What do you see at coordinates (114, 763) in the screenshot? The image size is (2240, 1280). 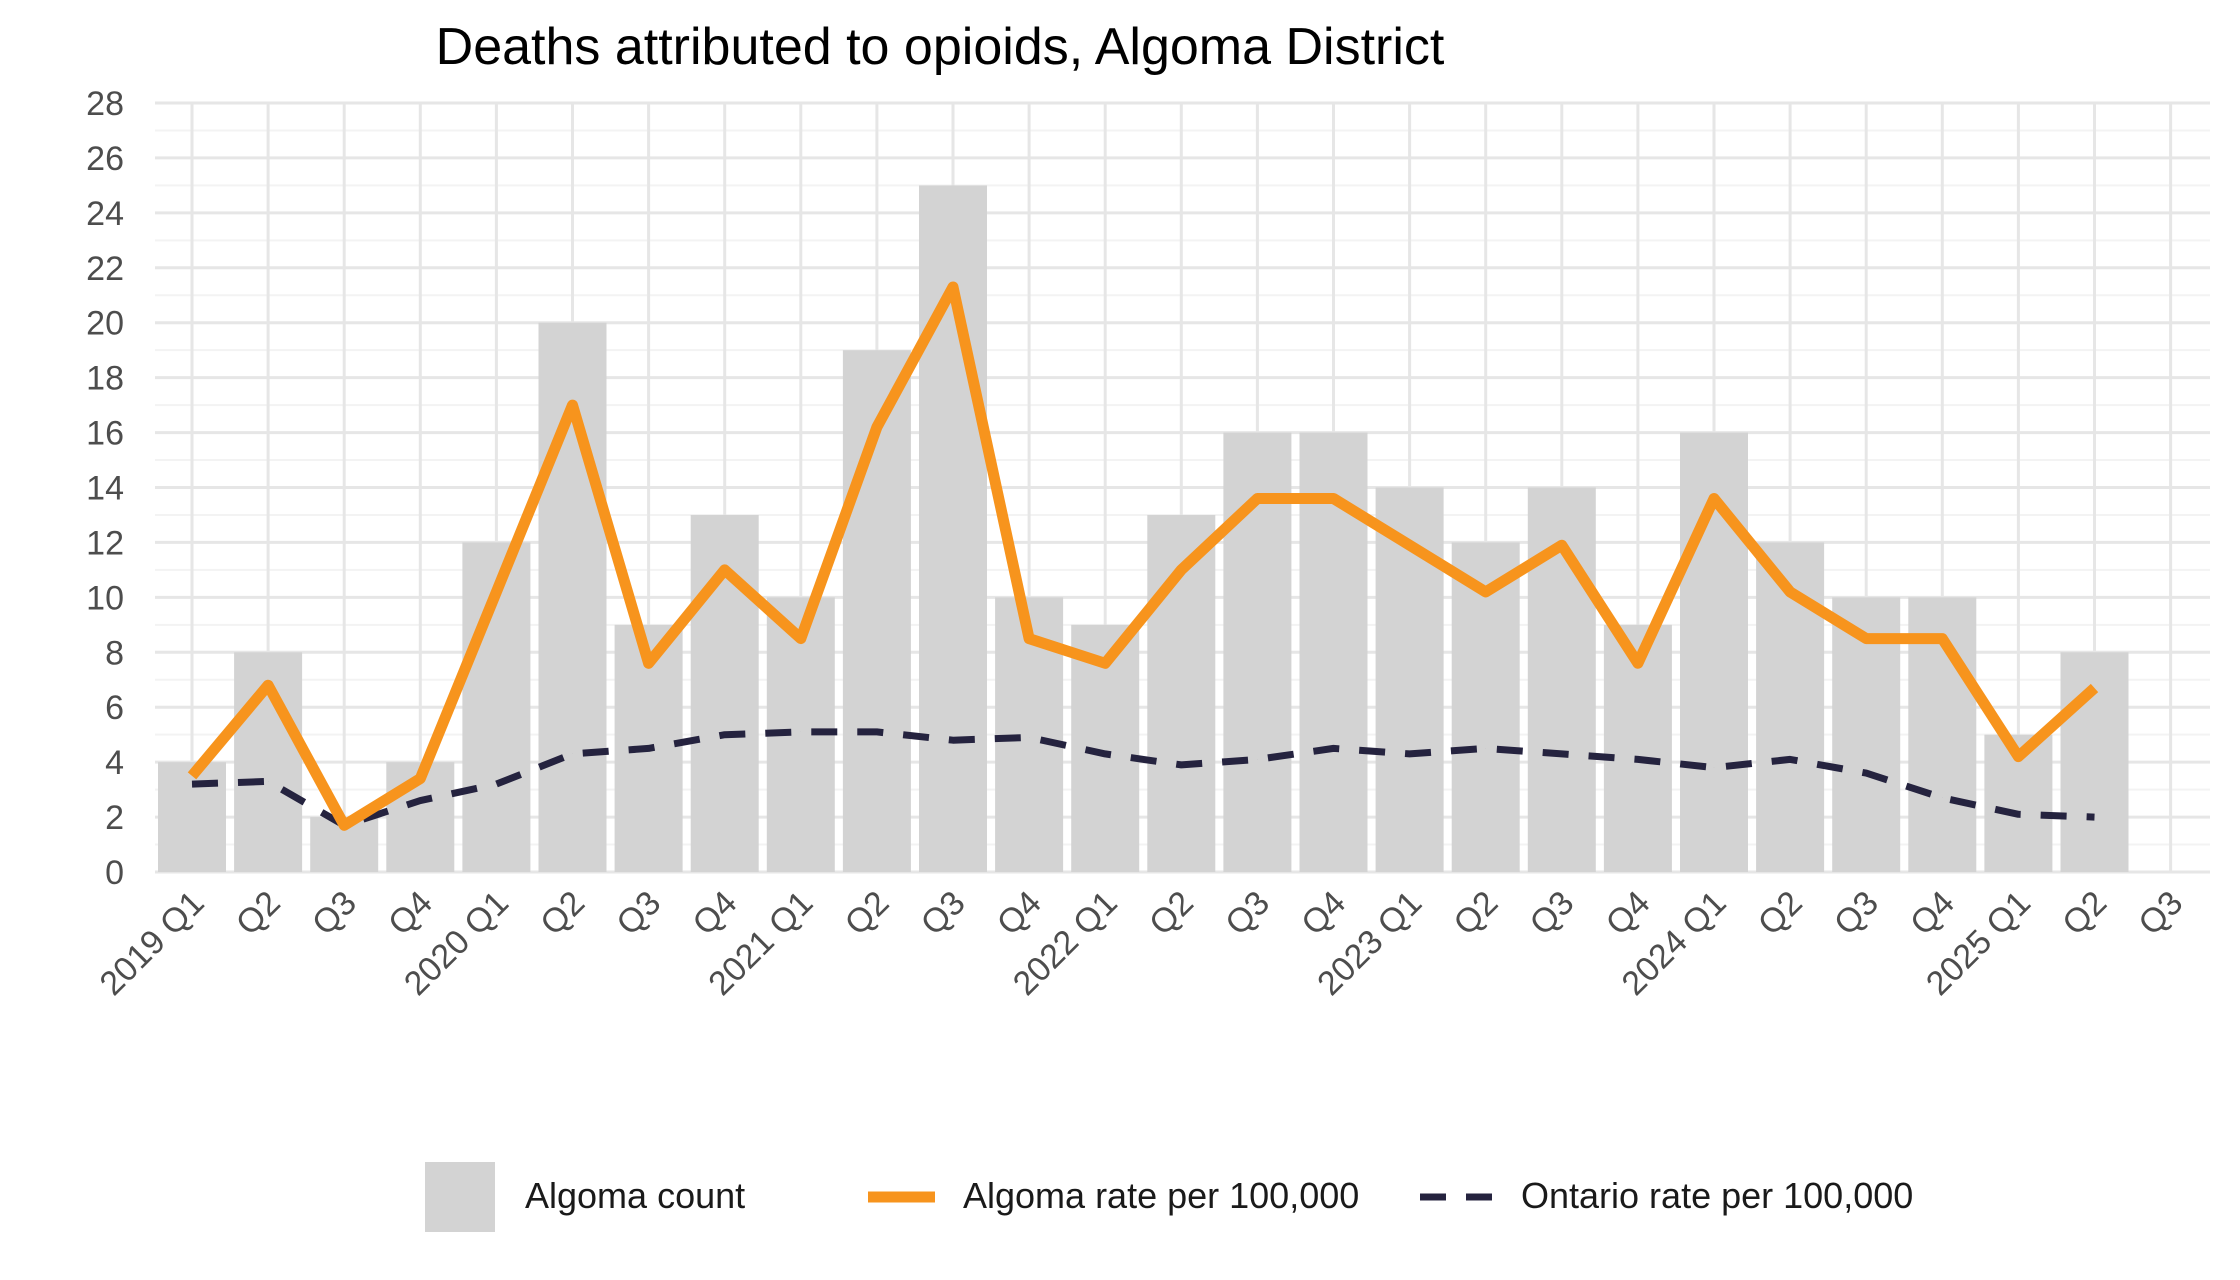 I see `y-tick-label: 4` at bounding box center [114, 763].